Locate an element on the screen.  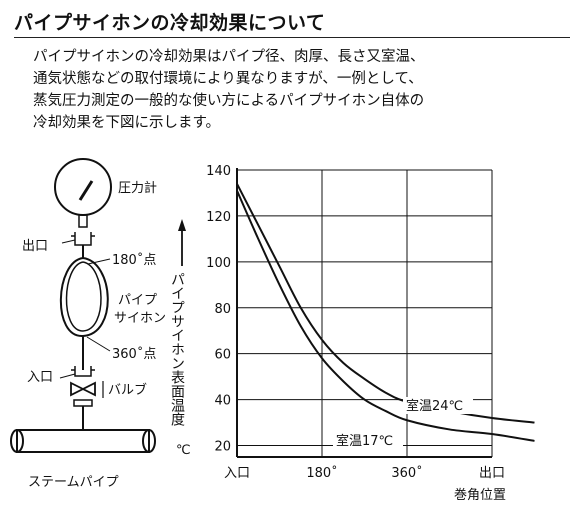
paragraph-line-2: 通気状態などの取付環境により異なりますが、一例として、 is located at coordinates (228, 79).